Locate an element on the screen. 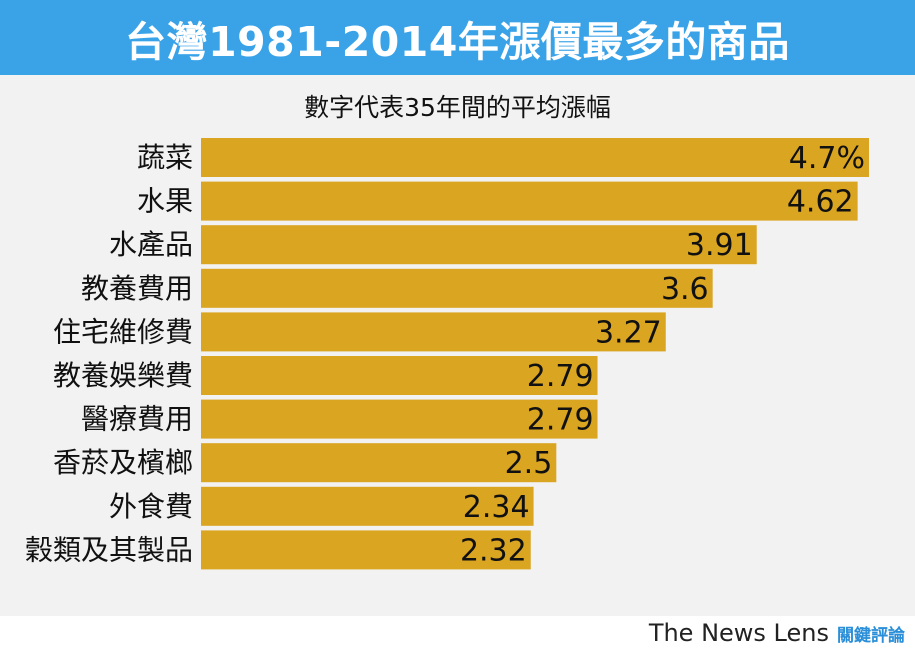  value-label-0: 4.7% is located at coordinates (827, 158).